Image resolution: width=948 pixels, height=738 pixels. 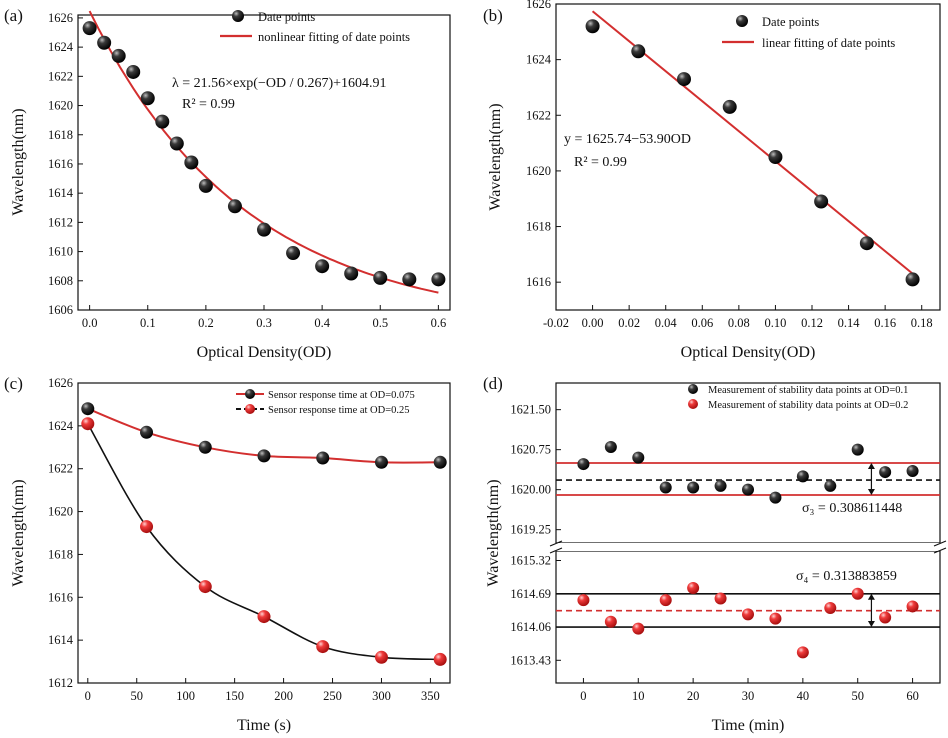 I want to click on y-tick-label-b-2: 1620, so click(x=538, y=171).